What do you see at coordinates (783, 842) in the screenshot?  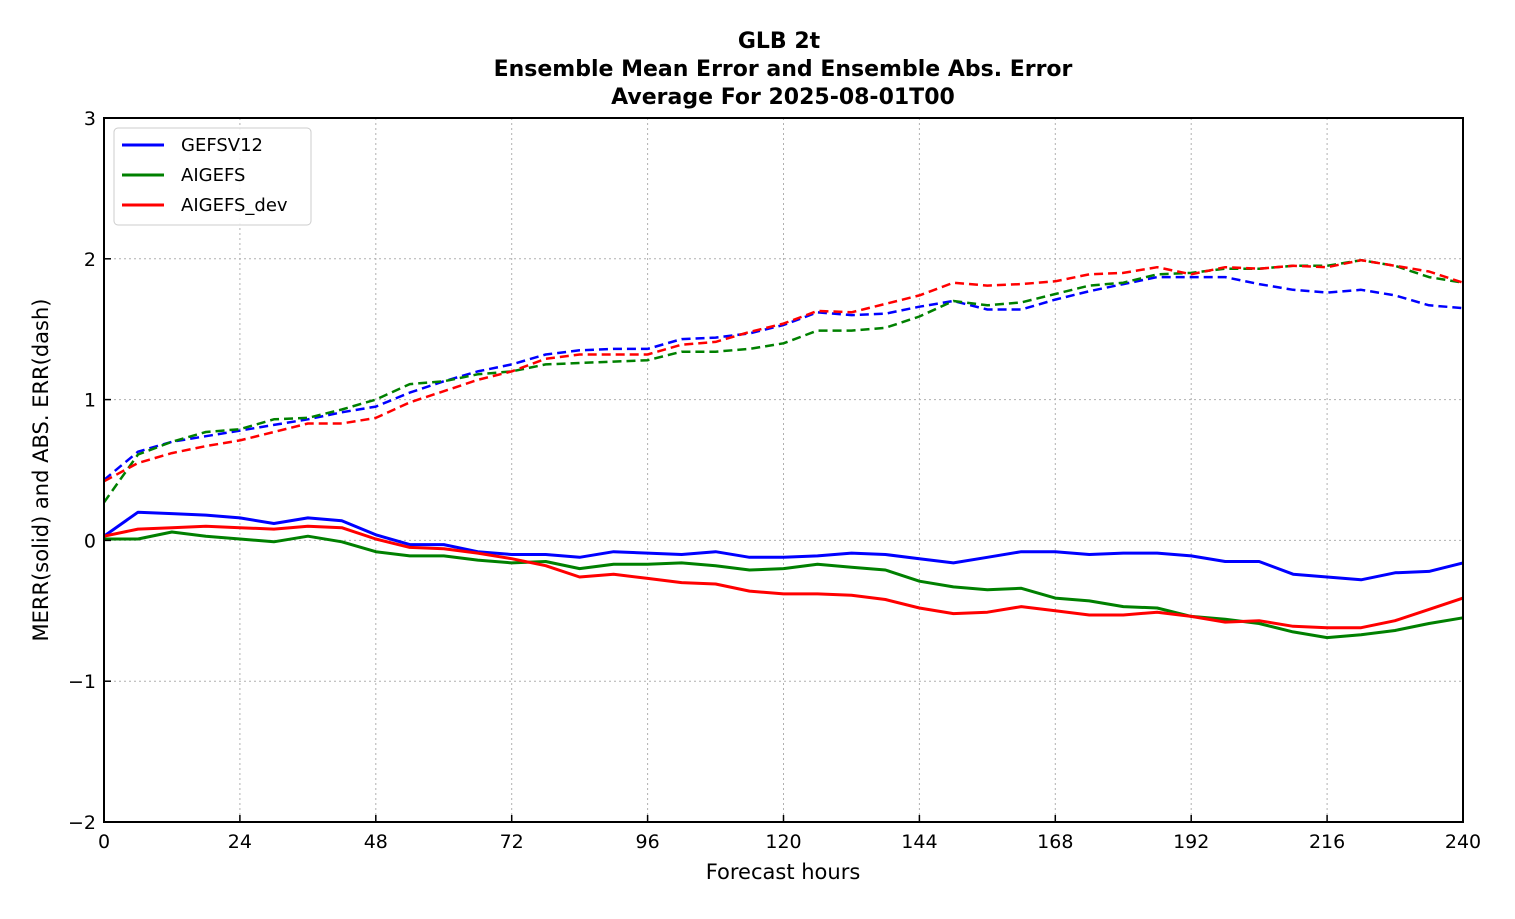 I see `x-tick-label: 120` at bounding box center [783, 842].